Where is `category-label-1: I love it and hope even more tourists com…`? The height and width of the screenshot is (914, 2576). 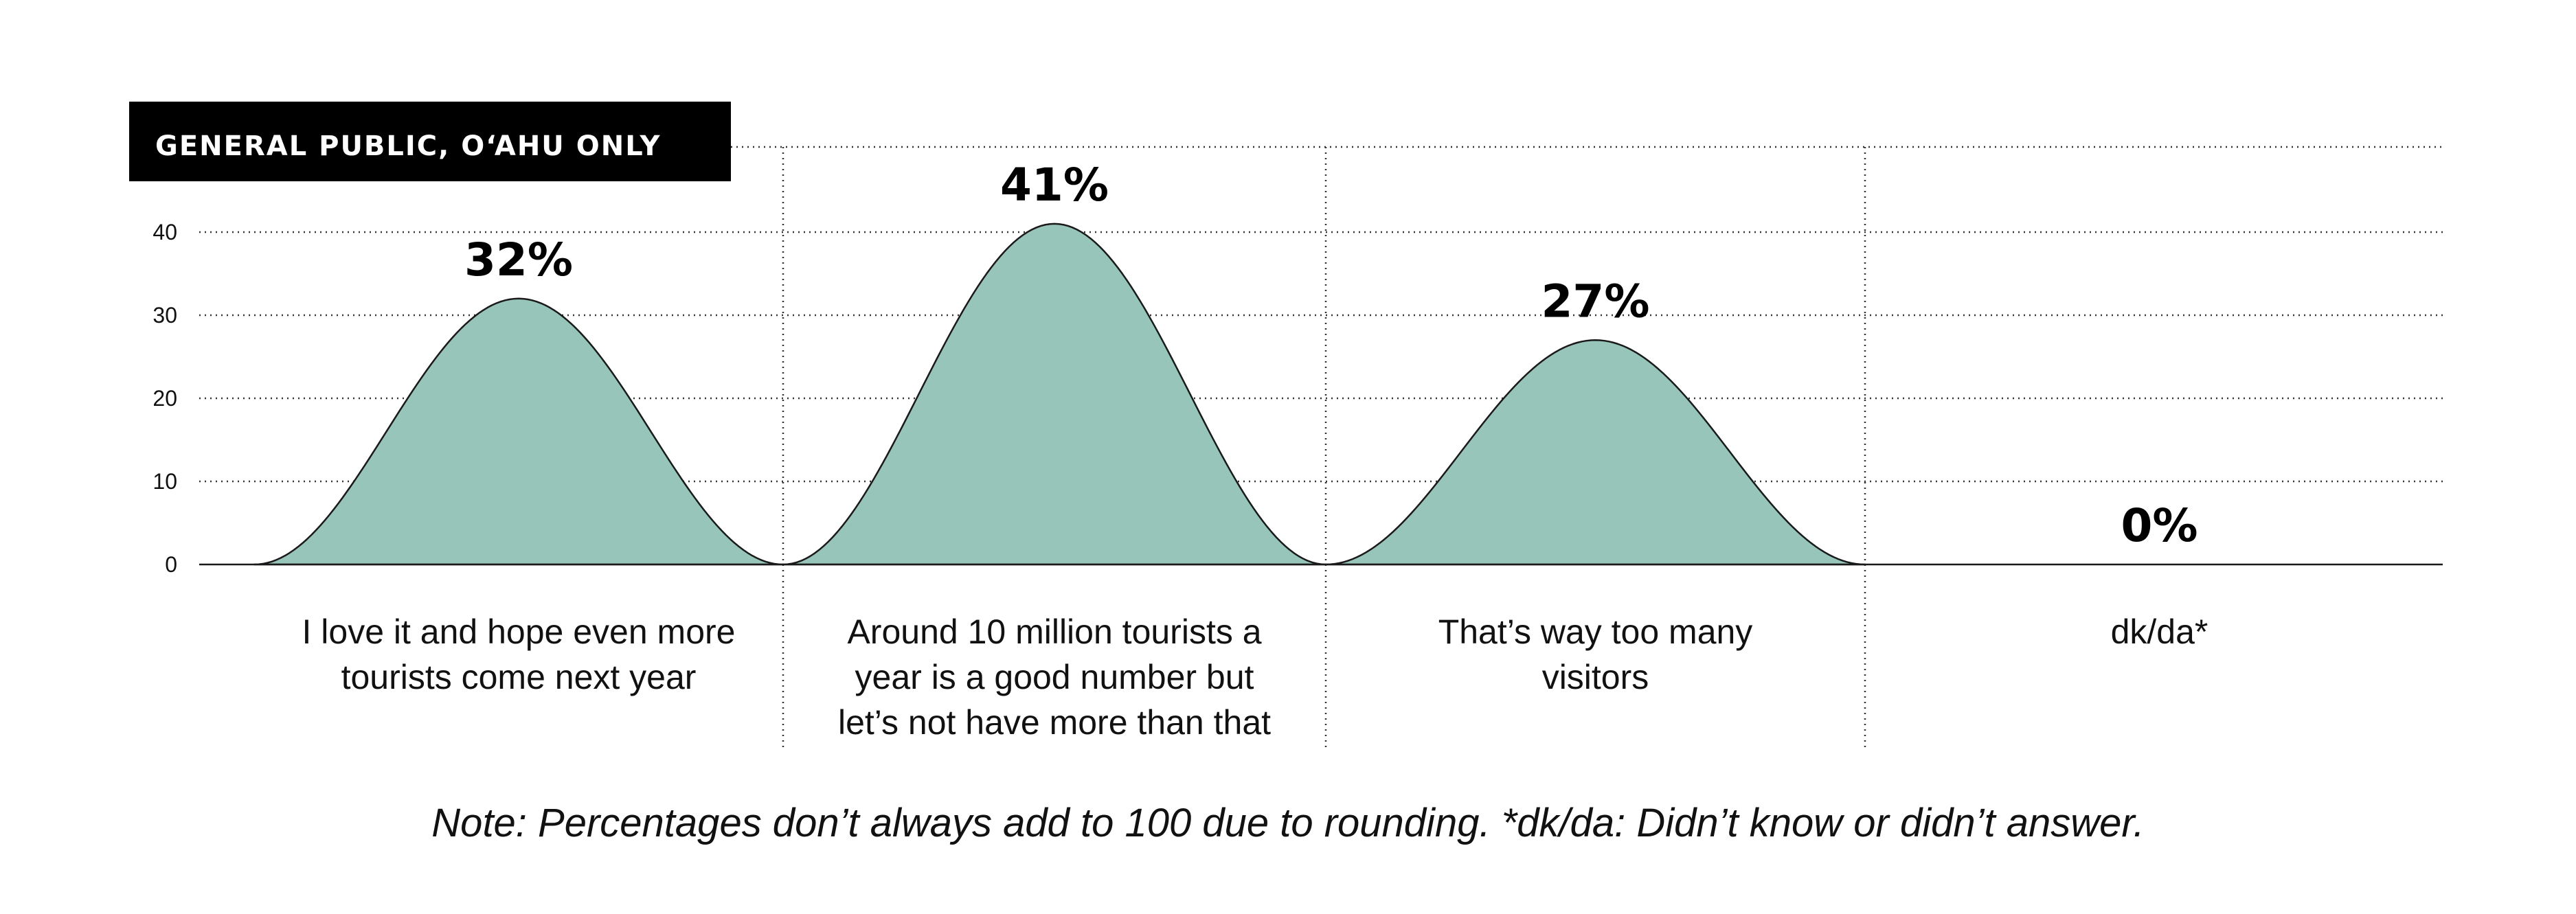 category-label-1: I love it and hope even more tourists com… is located at coordinates (519, 654).